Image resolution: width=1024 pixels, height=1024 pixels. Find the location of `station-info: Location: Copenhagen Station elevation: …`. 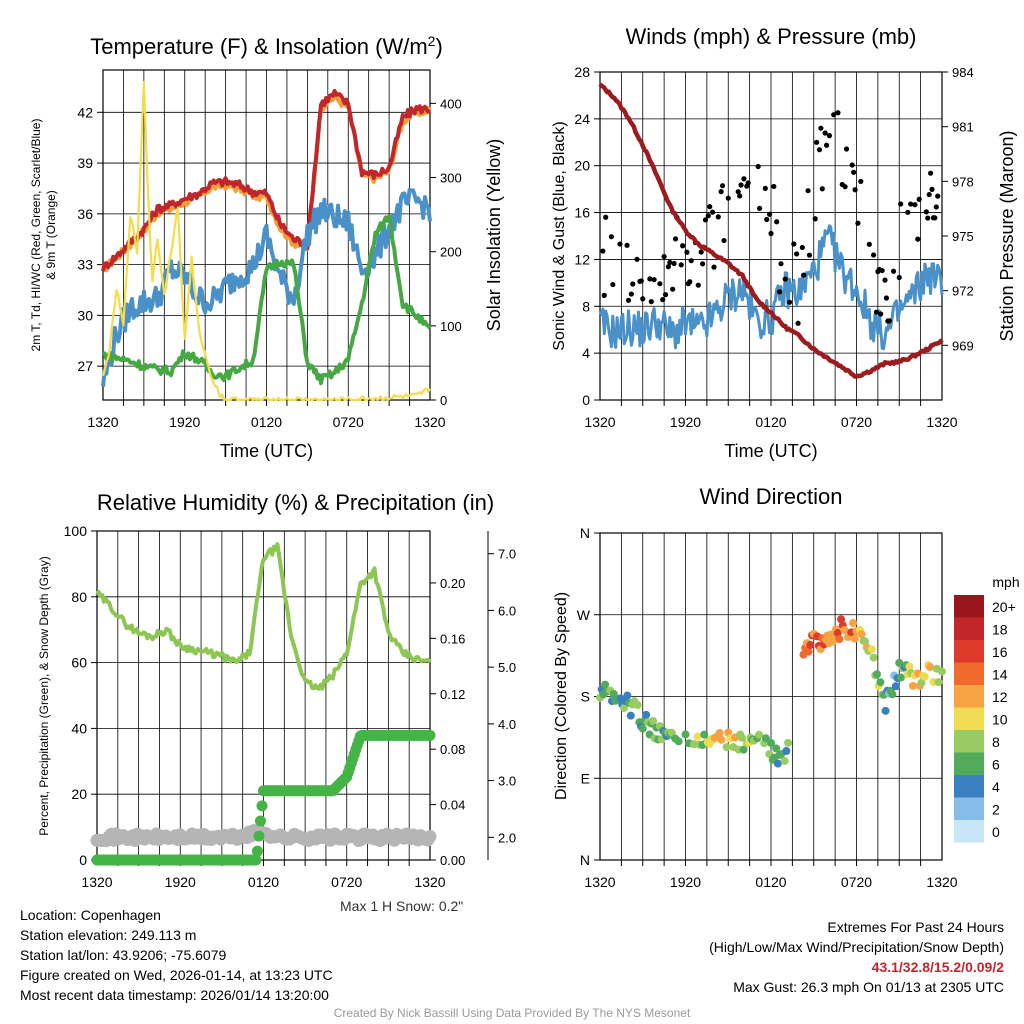

station-info: Location: Copenhagen Station elevation: … is located at coordinates (176, 955).